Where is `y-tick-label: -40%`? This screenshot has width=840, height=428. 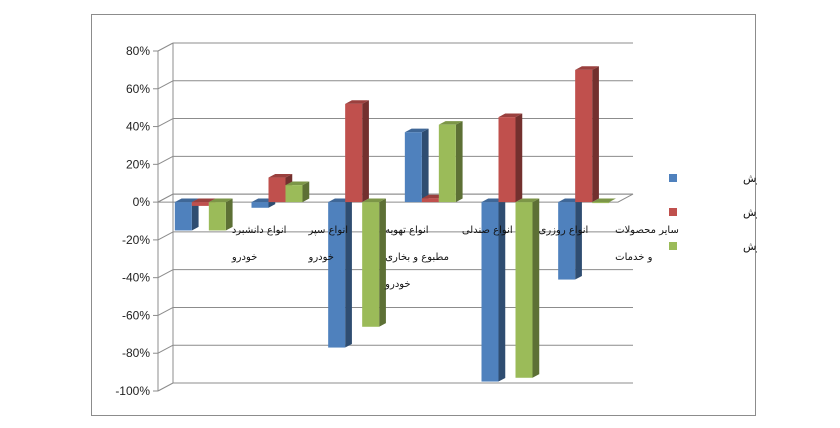
y-tick-label: -40% is located at coordinates (136, 278).